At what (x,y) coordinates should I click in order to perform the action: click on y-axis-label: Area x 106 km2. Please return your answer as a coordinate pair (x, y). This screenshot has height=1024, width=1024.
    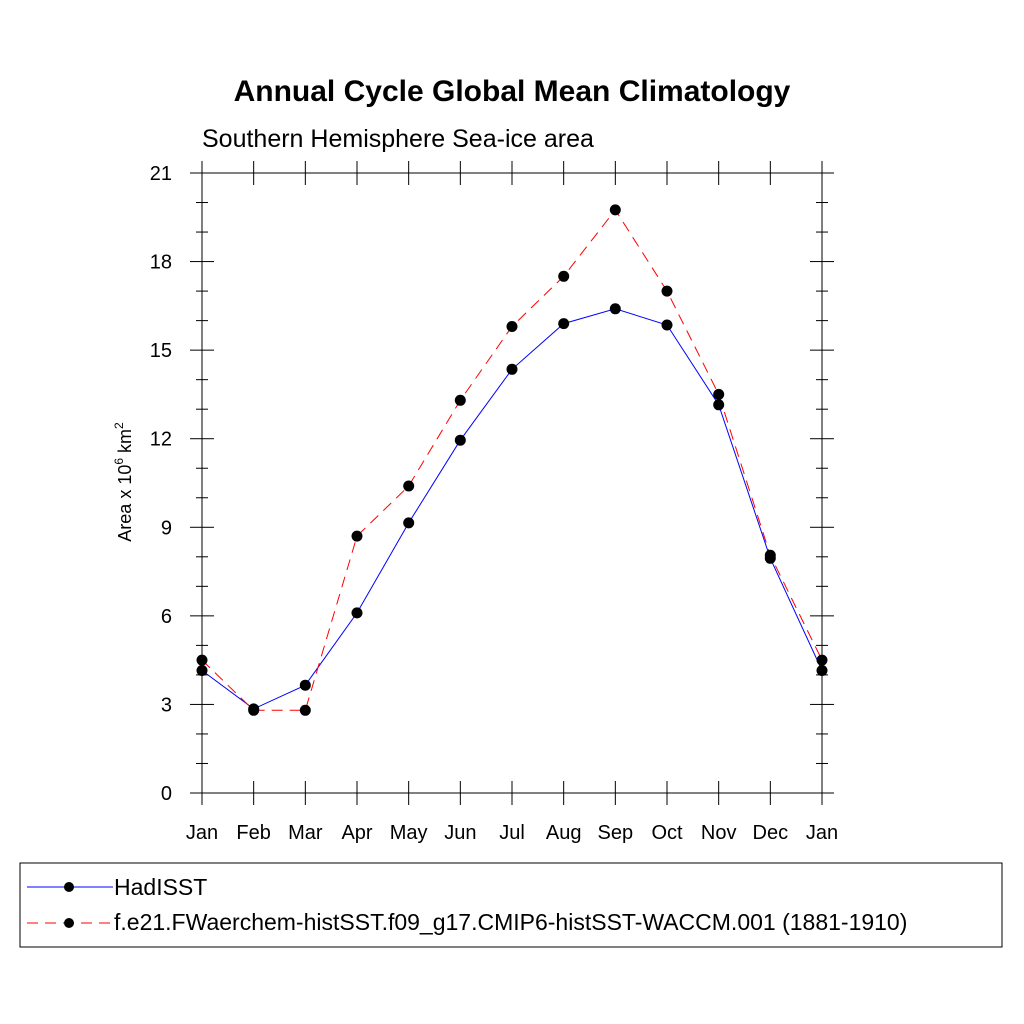
    Looking at the image, I should click on (123, 482).